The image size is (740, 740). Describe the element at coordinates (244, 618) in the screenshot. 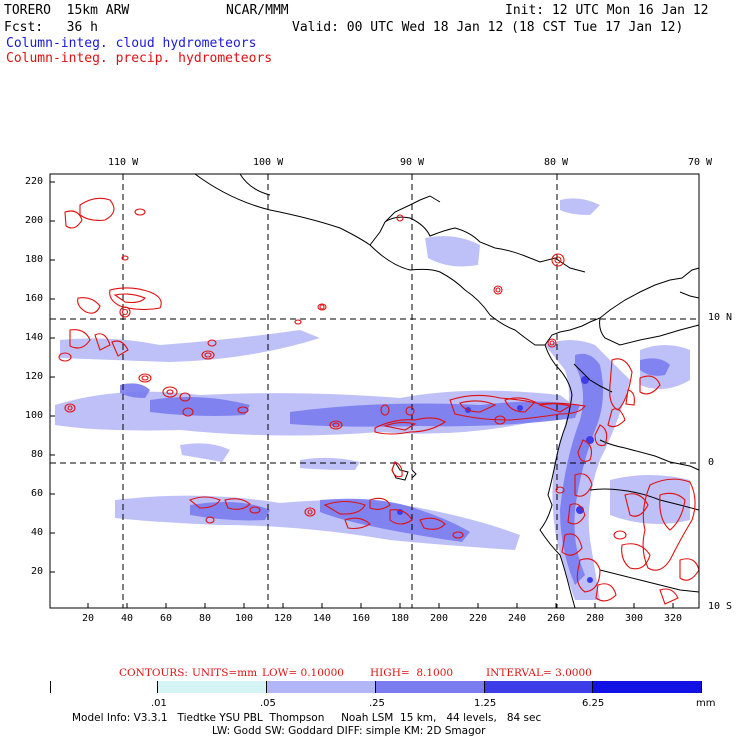

I see `x-tick-label: 100` at that location.